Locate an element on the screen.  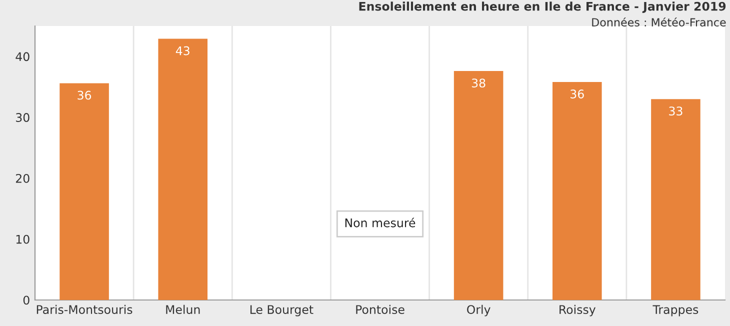
x-tick-label: Paris-Montsouris is located at coordinates (84, 309).